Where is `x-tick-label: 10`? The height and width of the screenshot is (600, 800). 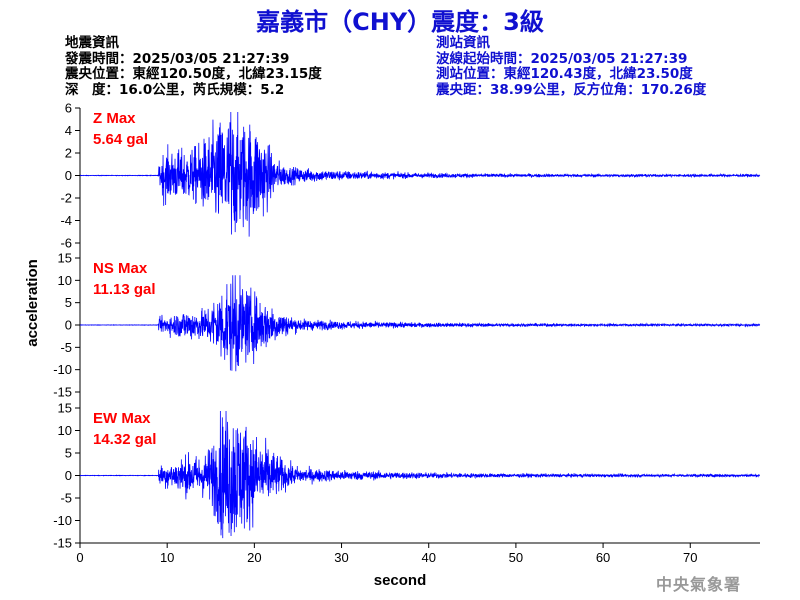 x-tick-label: 10 is located at coordinates (167, 557).